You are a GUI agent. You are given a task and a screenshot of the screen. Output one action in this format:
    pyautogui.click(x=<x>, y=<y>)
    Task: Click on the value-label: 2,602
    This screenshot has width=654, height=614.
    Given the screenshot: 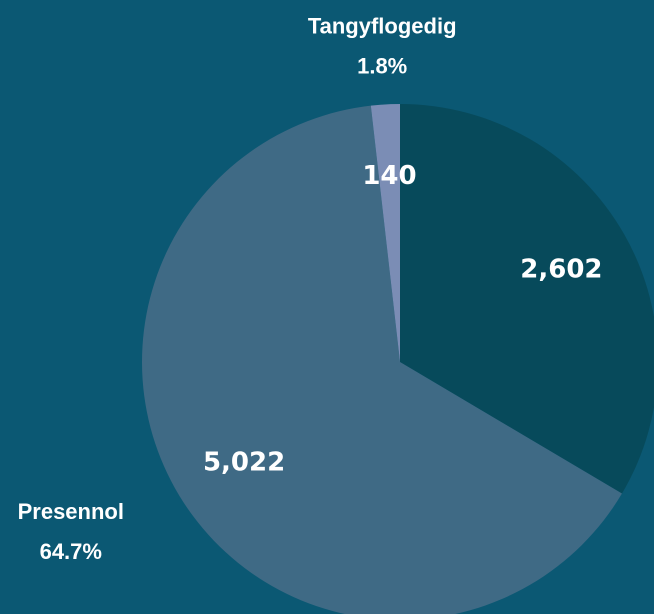 What is the action you would take?
    pyautogui.click(x=561, y=270)
    